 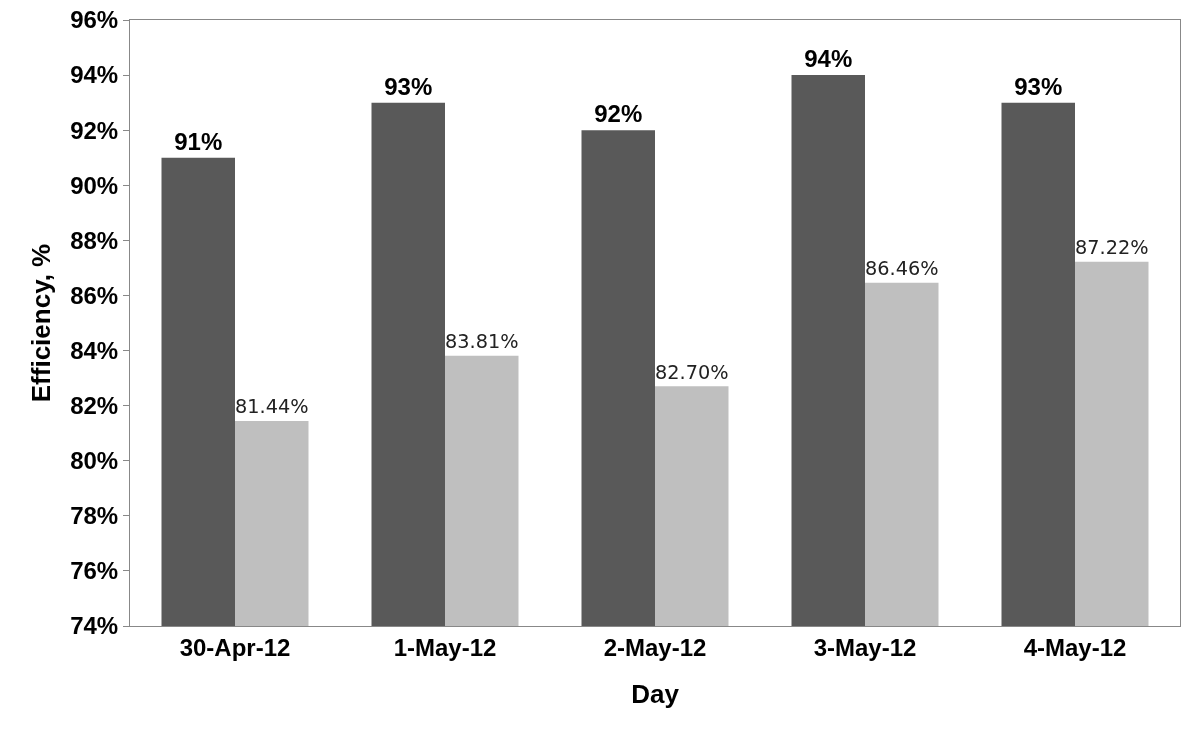 What do you see at coordinates (94, 185) in the screenshot?
I see `y-tick-label: 90%` at bounding box center [94, 185].